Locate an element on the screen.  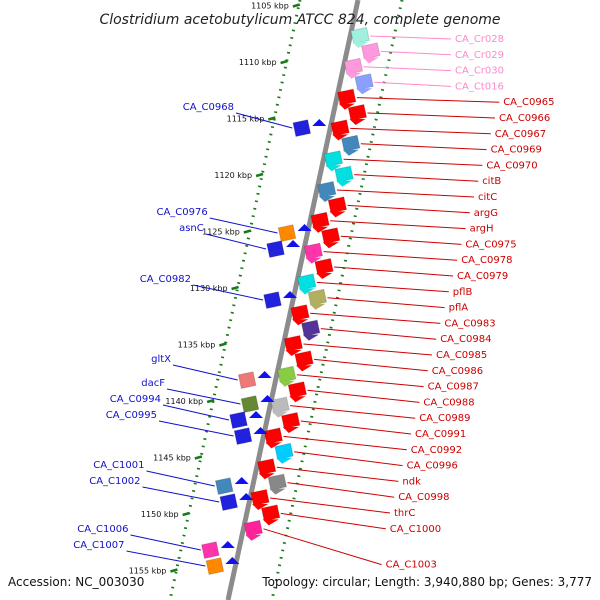
gene-label-forward: pflA is located at coordinates (459, 308).